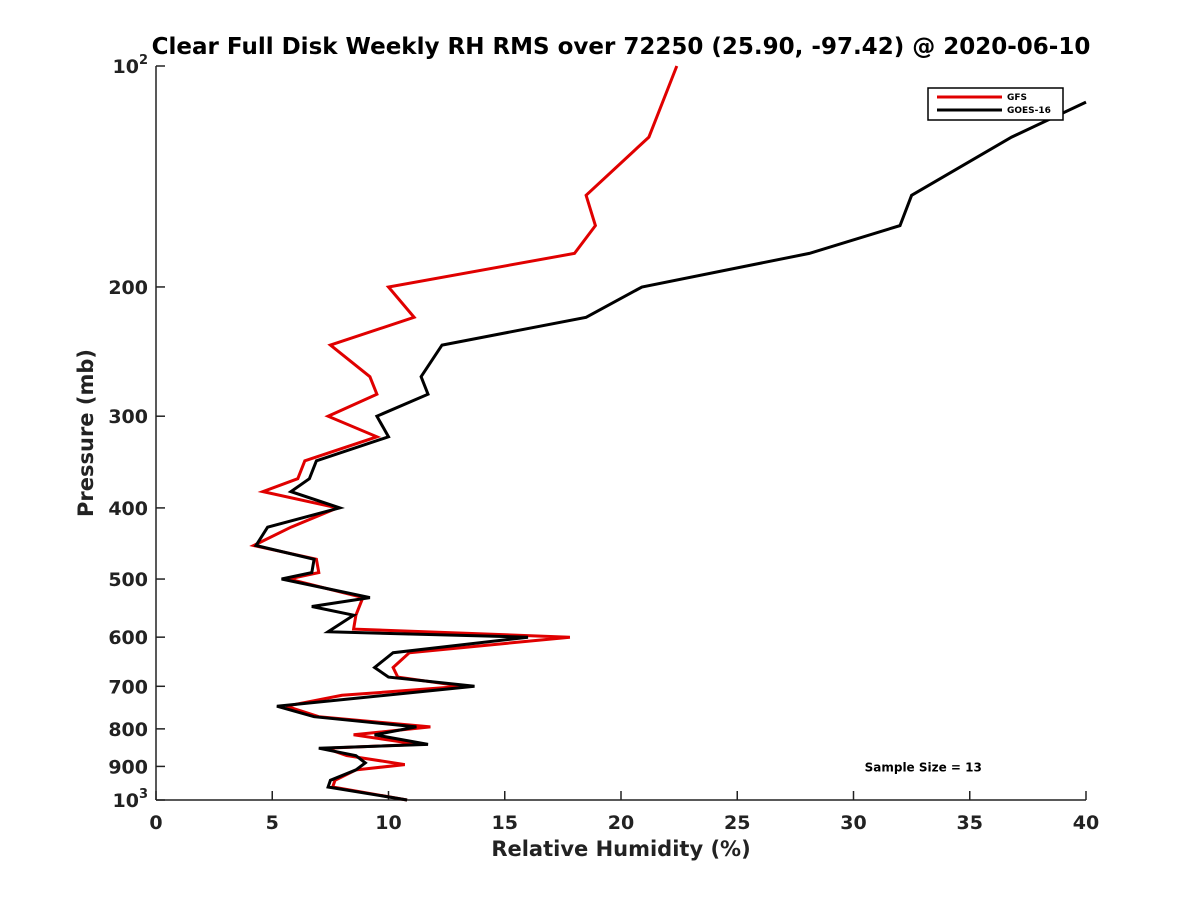  What do you see at coordinates (131, 799) in the screenshot?
I see `y-tick-label: 10³` at bounding box center [131, 799].